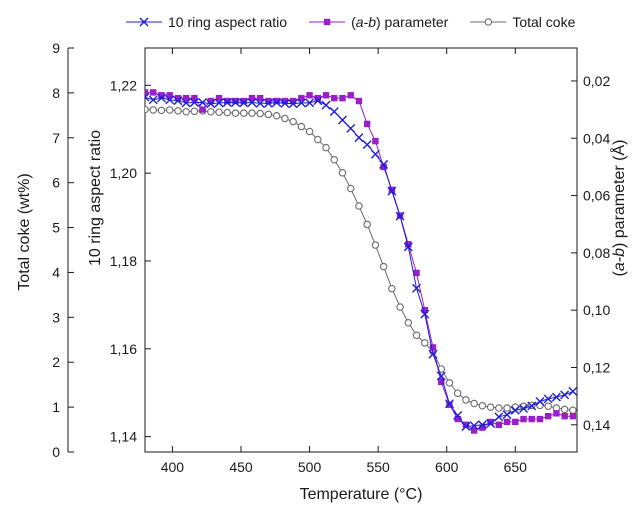 This screenshot has width=640, height=513. Describe the element at coordinates (123, 85) in the screenshot. I see `aspect-ratio-tick-label: 1,22` at that location.